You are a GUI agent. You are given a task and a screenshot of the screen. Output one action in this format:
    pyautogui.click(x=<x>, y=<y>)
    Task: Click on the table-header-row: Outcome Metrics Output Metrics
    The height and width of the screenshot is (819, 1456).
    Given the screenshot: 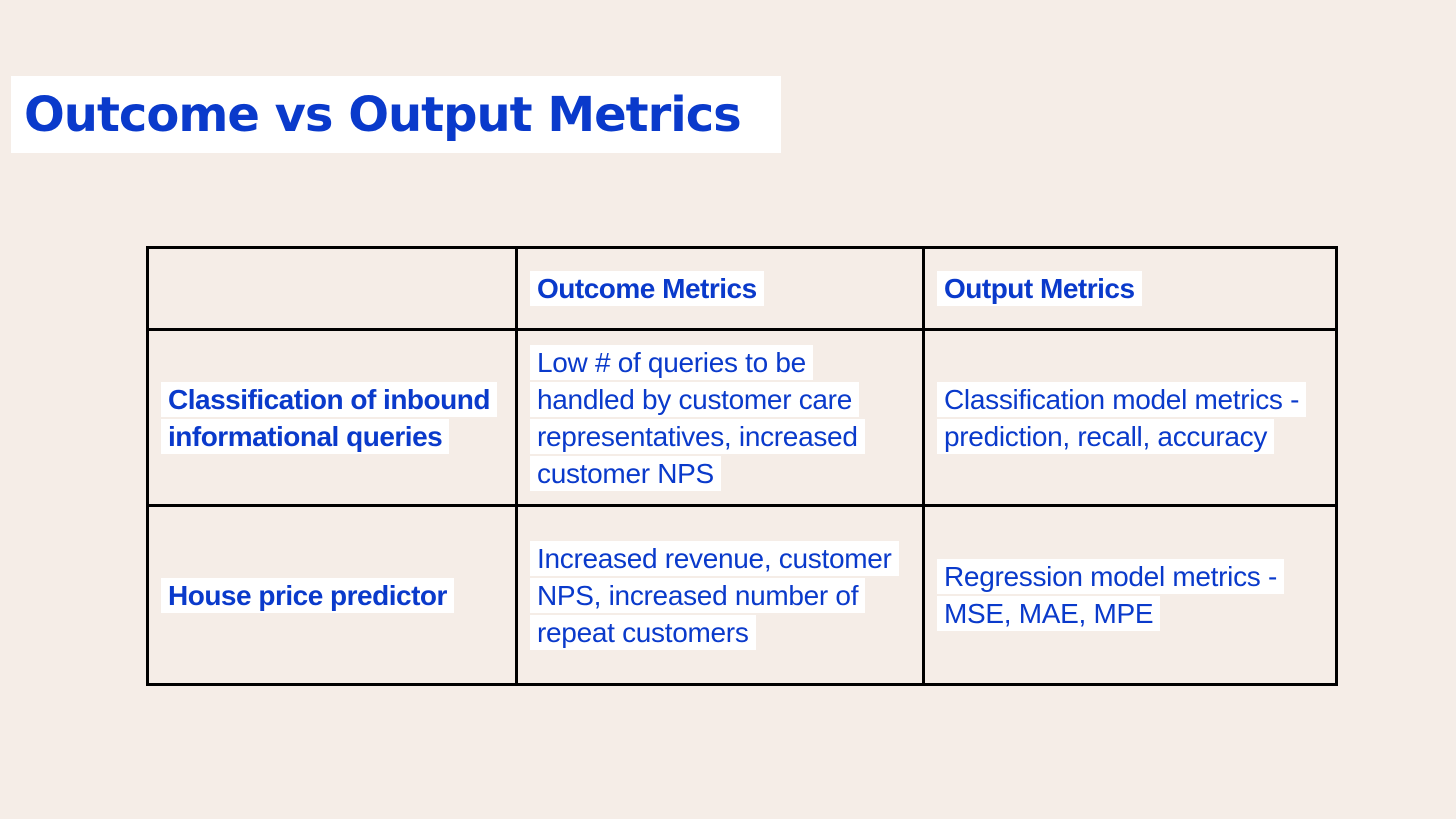 What is the action you would take?
    pyautogui.click(x=742, y=288)
    